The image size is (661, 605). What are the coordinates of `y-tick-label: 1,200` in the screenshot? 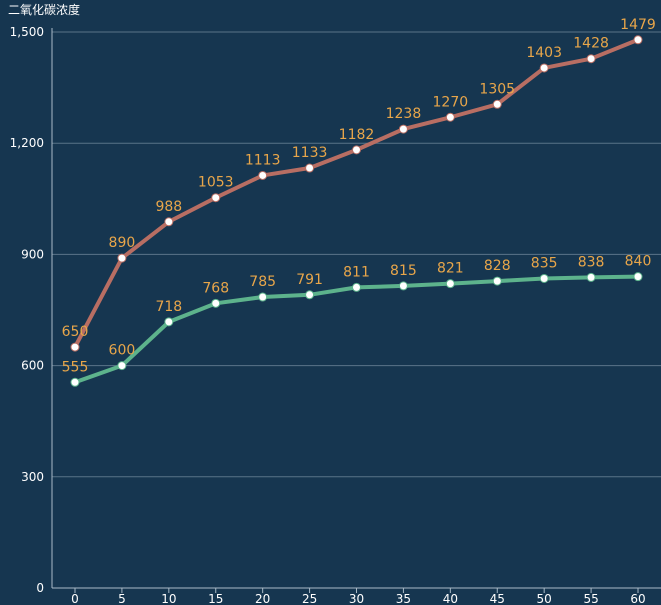 It's located at (27, 143).